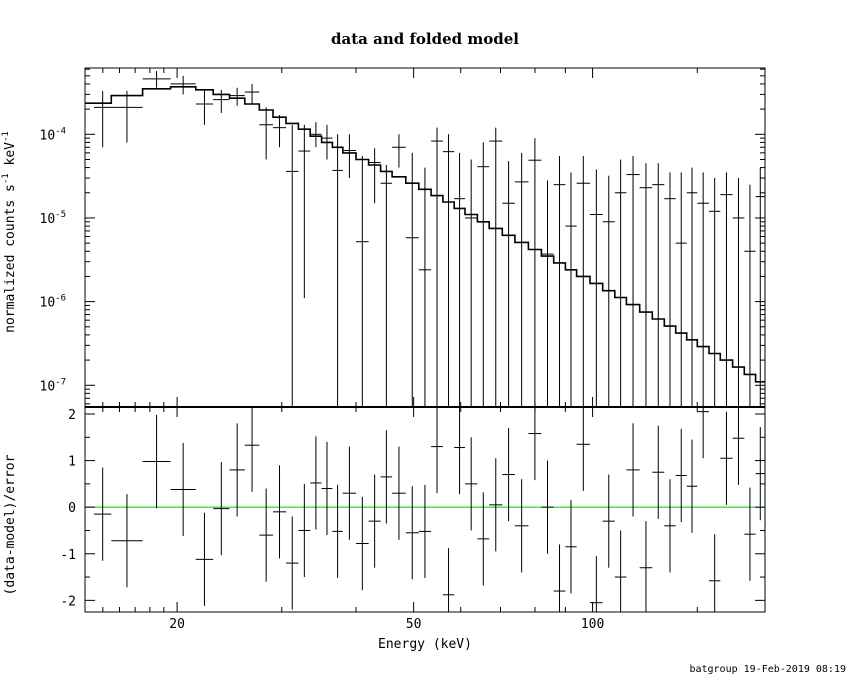 The height and width of the screenshot is (680, 850). Describe the element at coordinates (414, 624) in the screenshot. I see `x-tick-label: 50` at that location.